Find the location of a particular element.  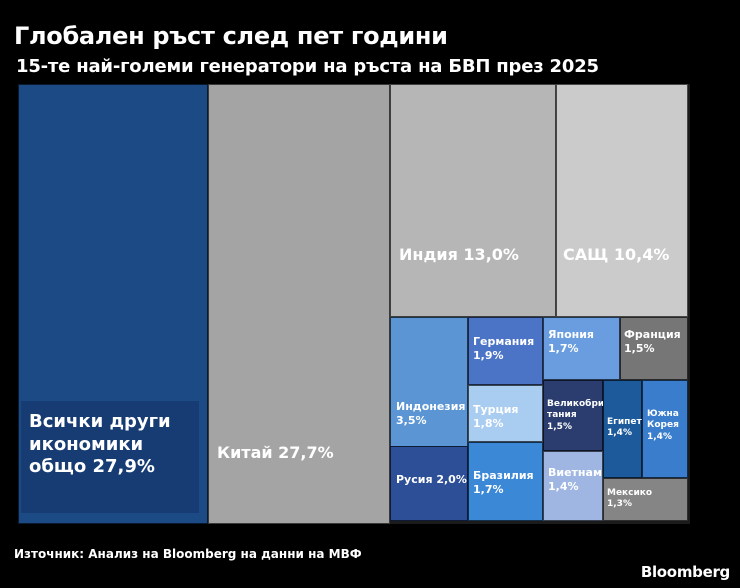

chart-title: Глобален ръст след пет години is located at coordinates (231, 36).